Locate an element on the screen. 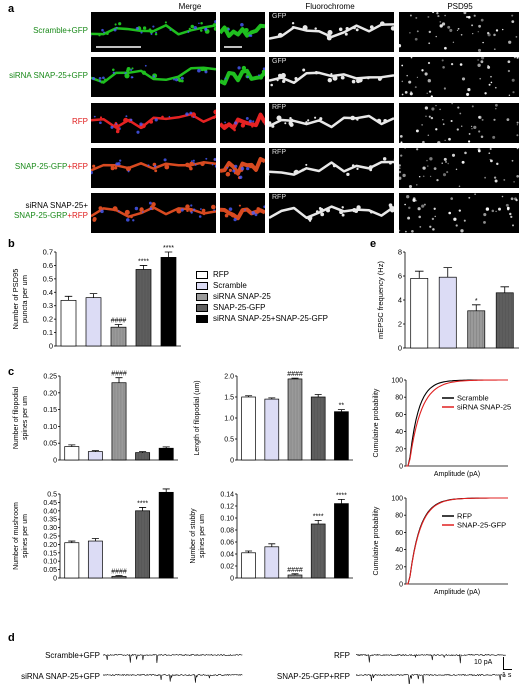  y-tick-label: 20 is located at coordinates (399, 567).